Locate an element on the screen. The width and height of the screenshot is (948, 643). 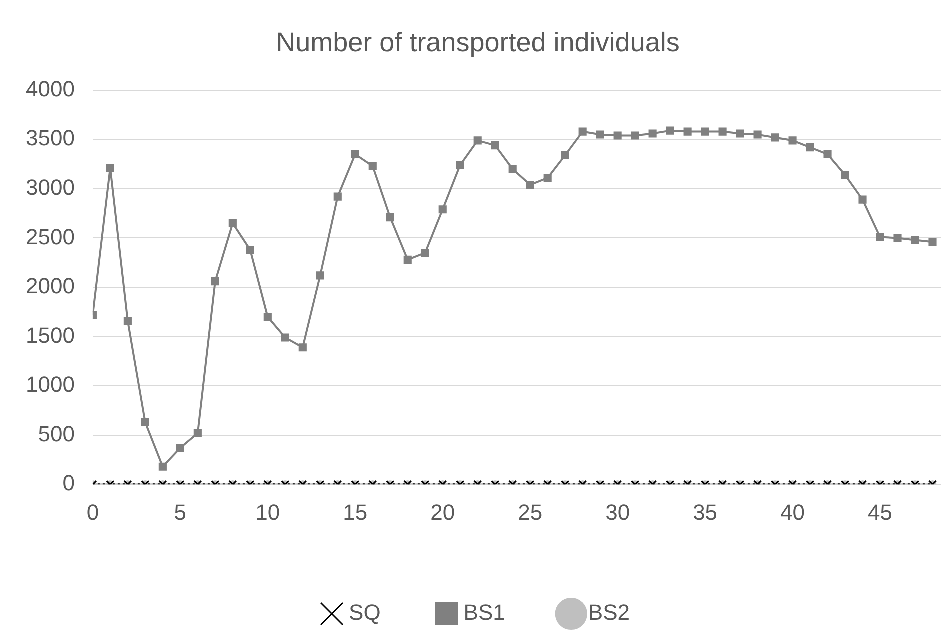
y-tick-label: 500 is located at coordinates (56, 433).